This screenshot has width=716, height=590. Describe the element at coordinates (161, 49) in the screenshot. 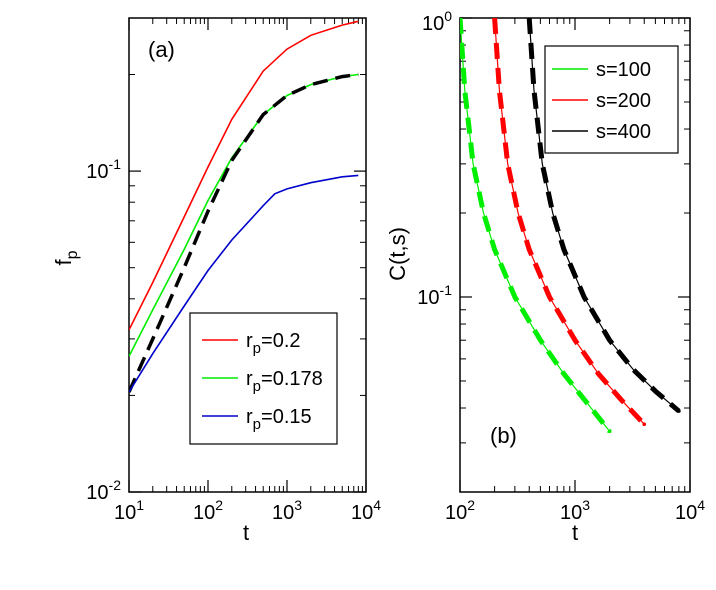

I see `panel-a-label: (a)` at that location.